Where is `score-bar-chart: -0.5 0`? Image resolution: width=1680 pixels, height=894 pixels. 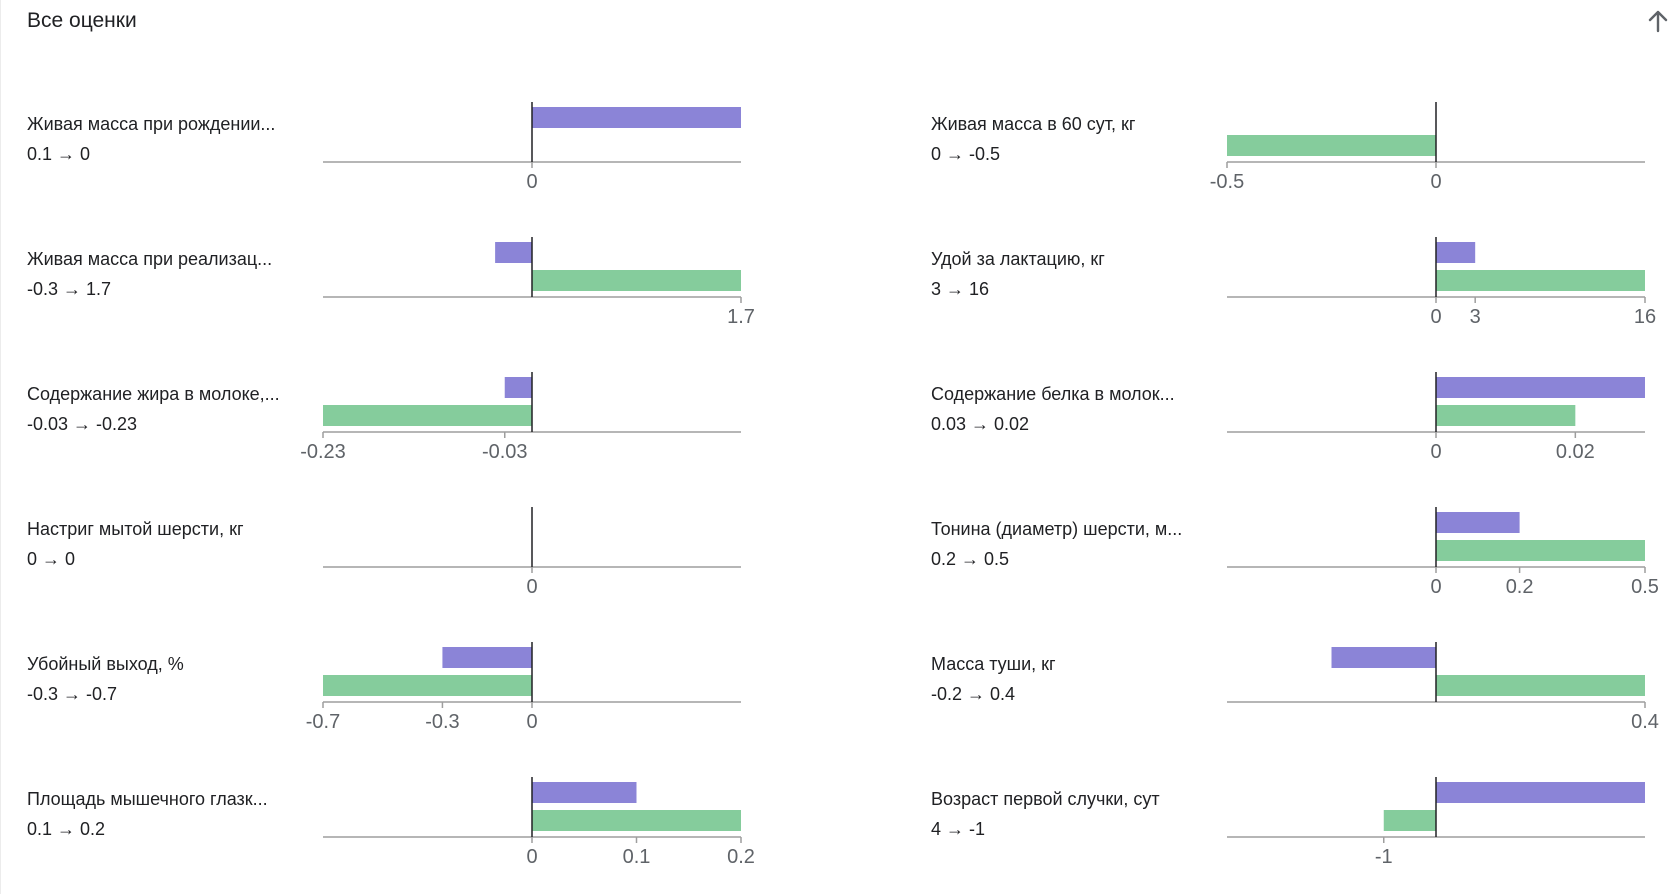 score-bar-chart: -0.5 0 is located at coordinates (1427, 147).